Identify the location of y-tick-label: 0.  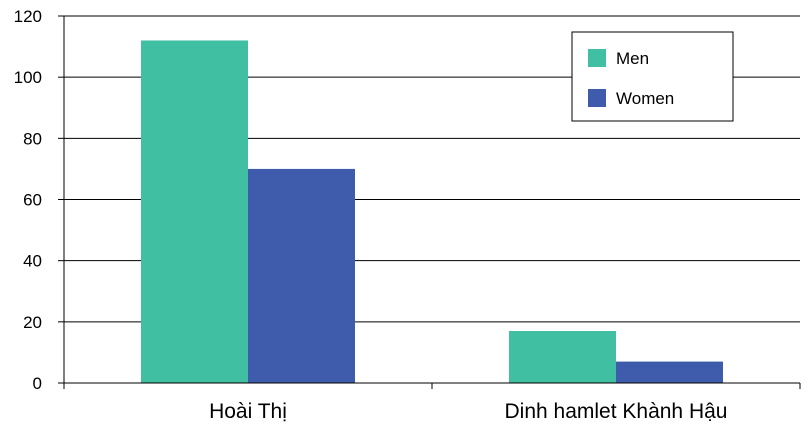
(37, 383).